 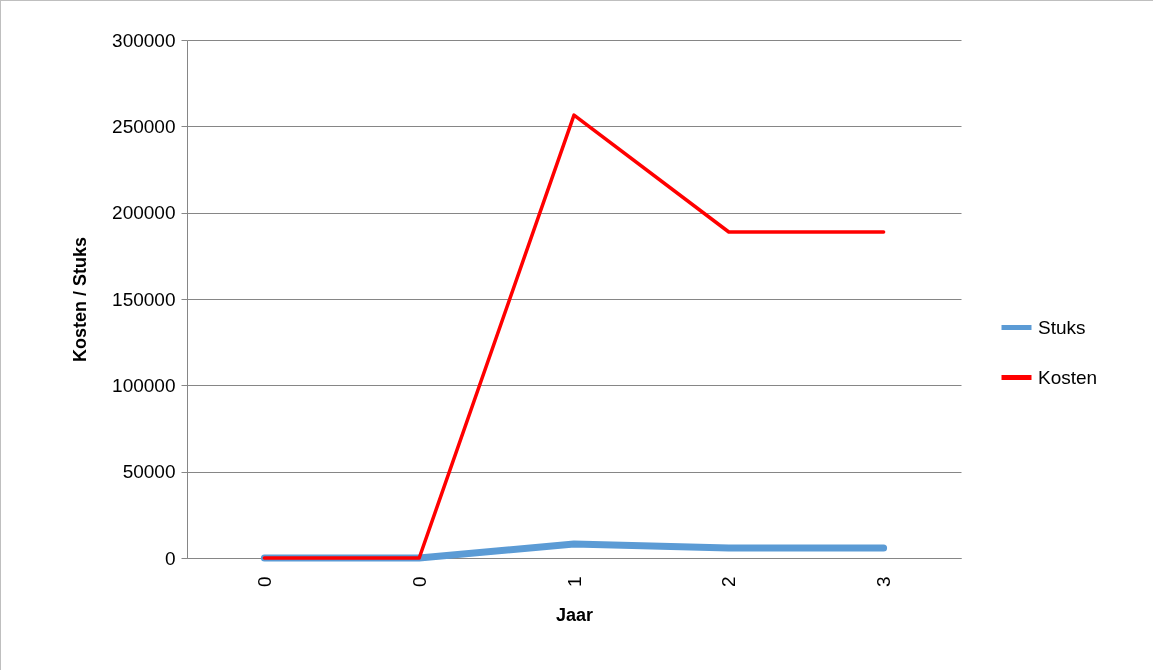 I want to click on y-tick-label: 150000, so click(x=144, y=299).